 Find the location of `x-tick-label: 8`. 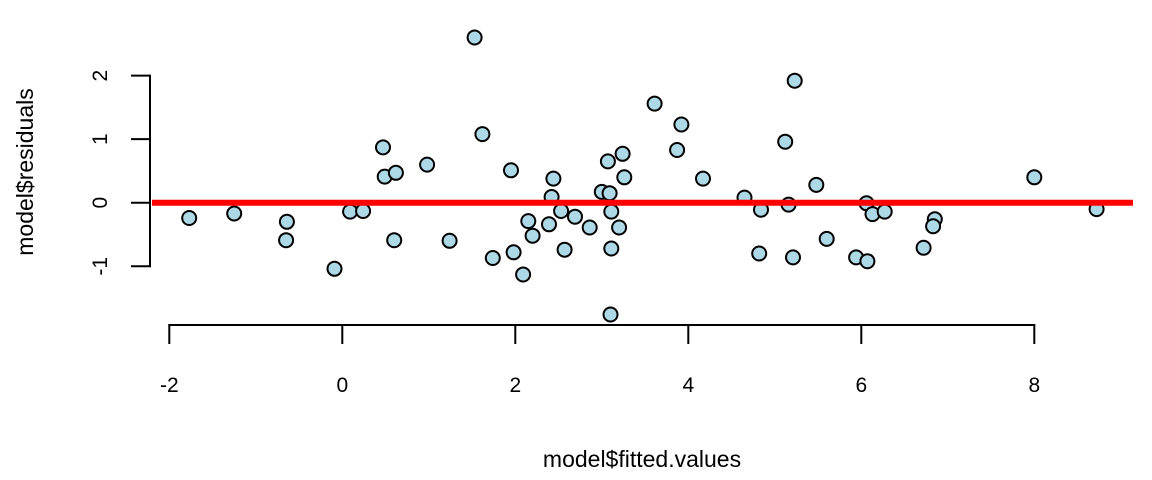

x-tick-label: 8 is located at coordinates (1034, 385).